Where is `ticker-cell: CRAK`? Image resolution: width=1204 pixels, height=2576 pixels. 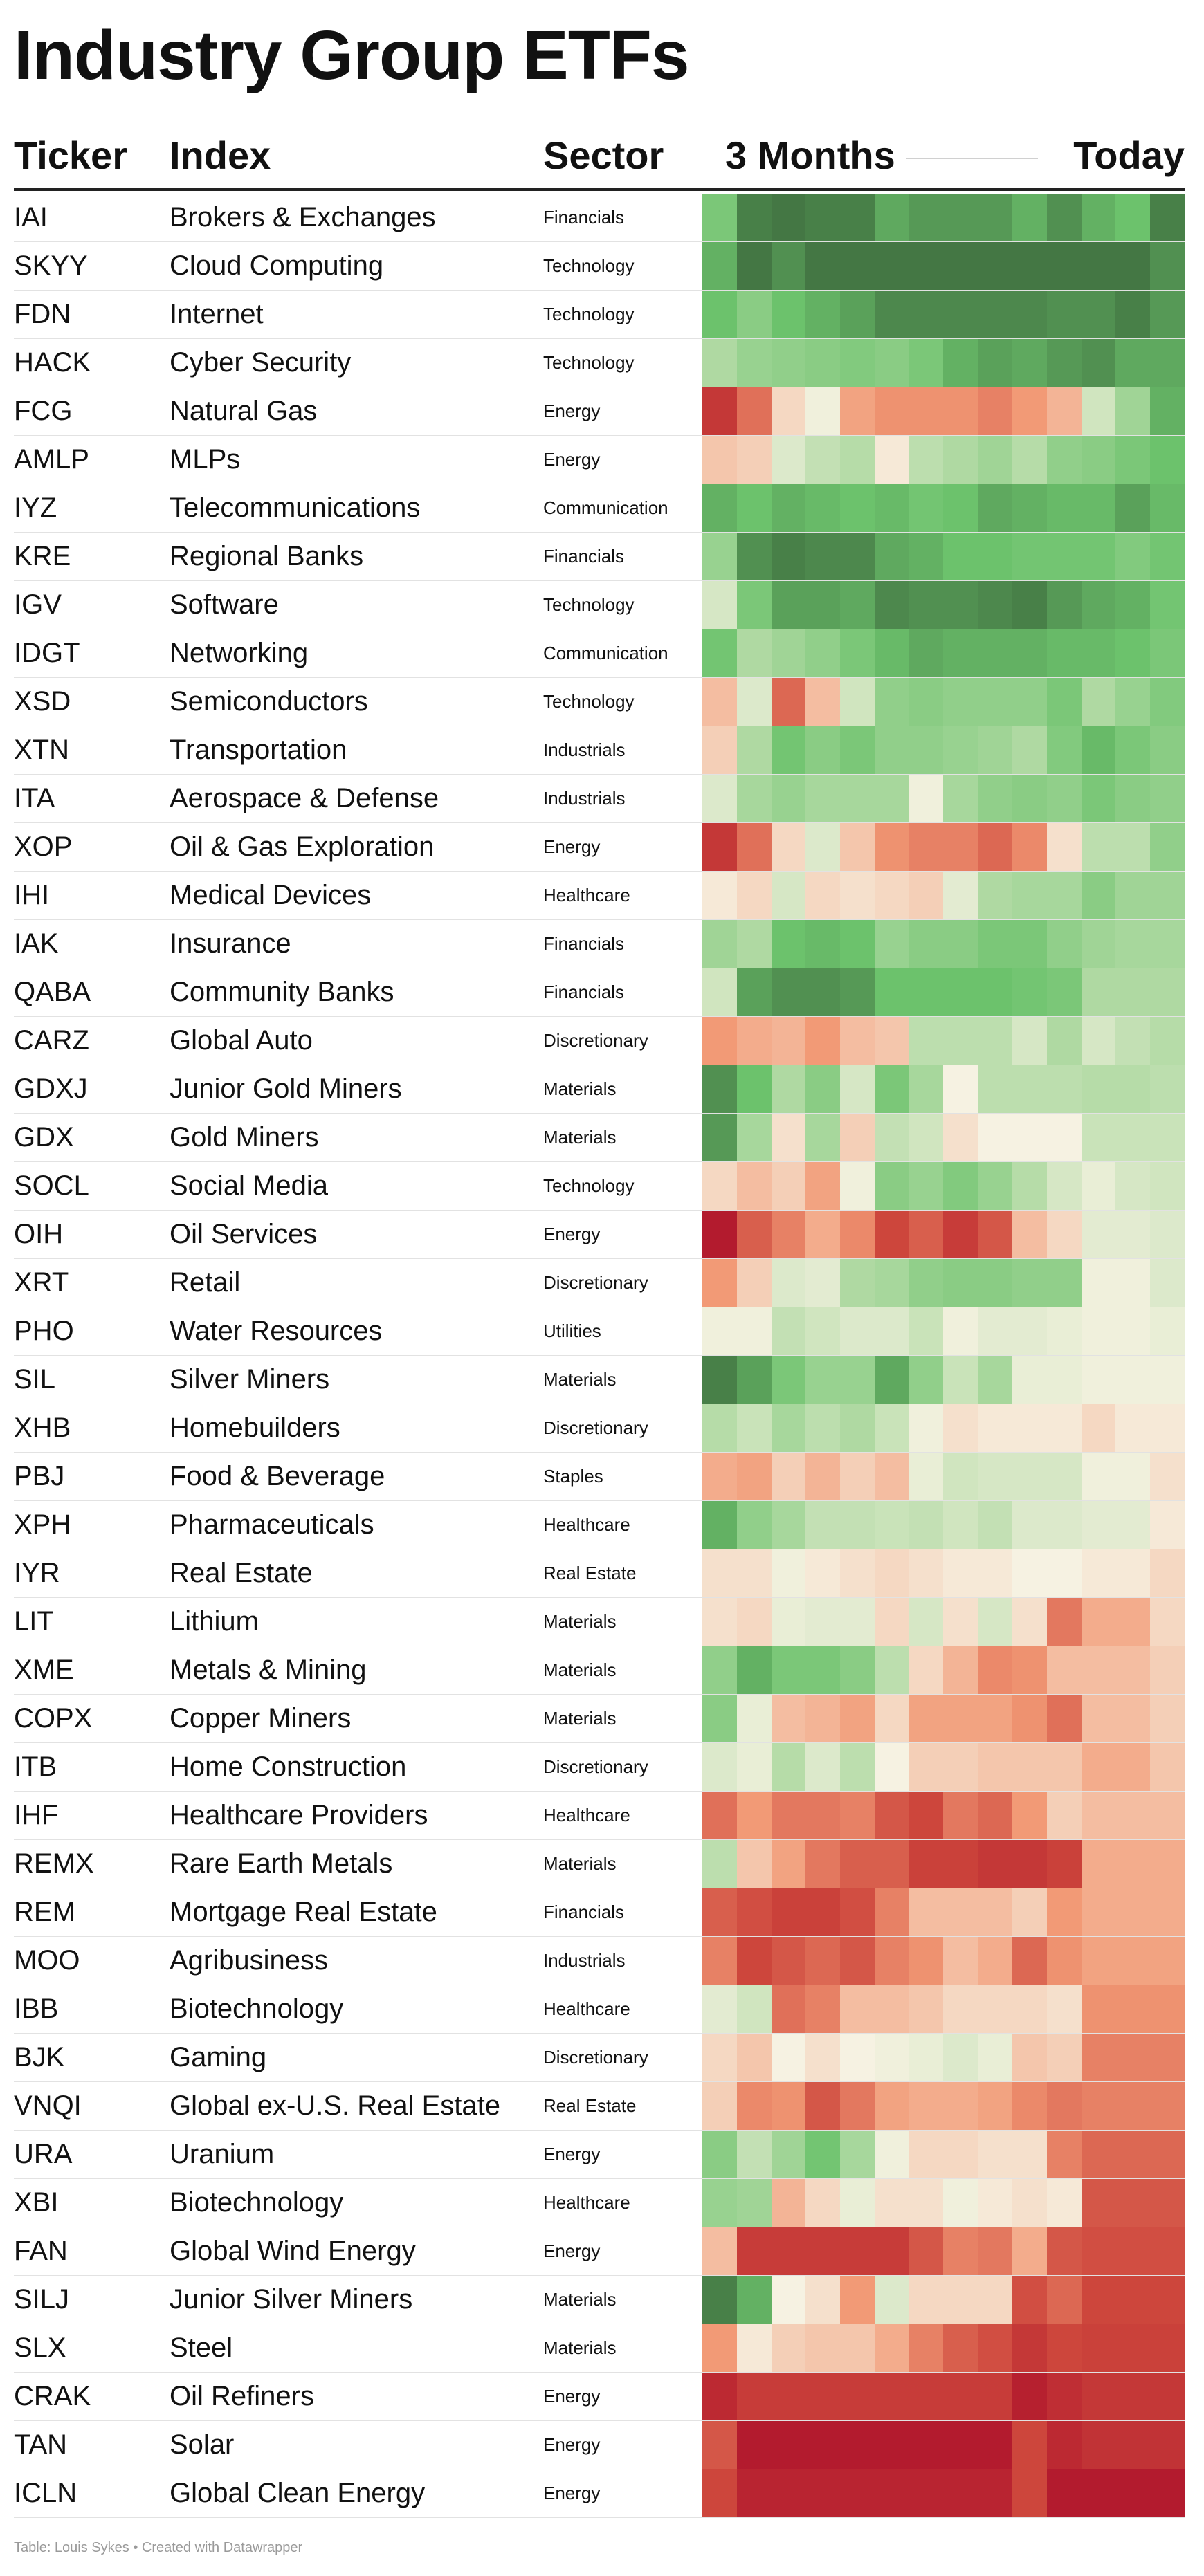
ticker-cell: CRAK is located at coordinates (52, 2396).